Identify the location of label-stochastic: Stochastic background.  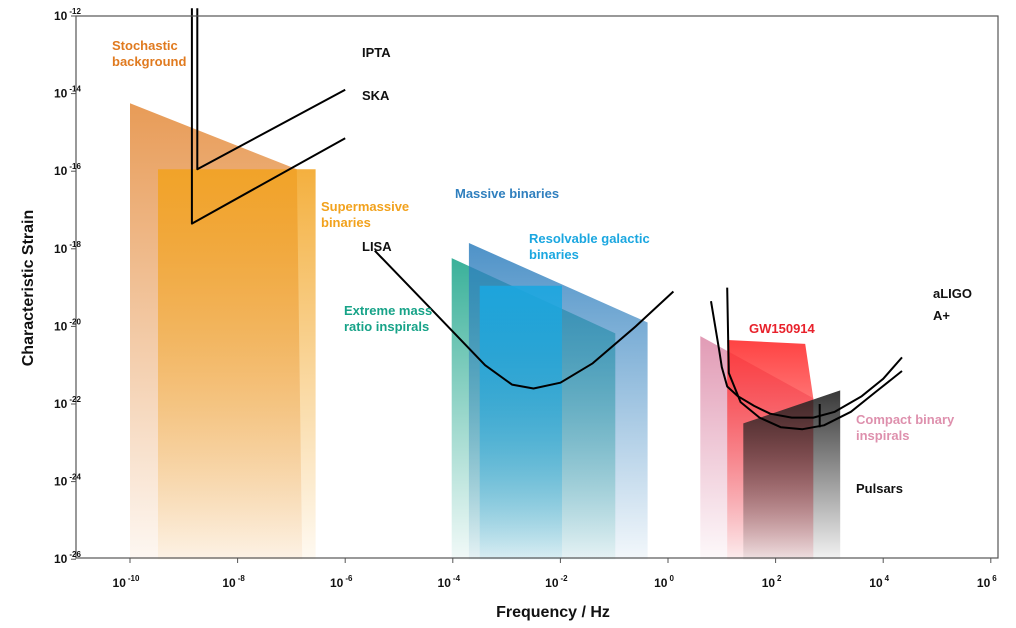
(149, 53).